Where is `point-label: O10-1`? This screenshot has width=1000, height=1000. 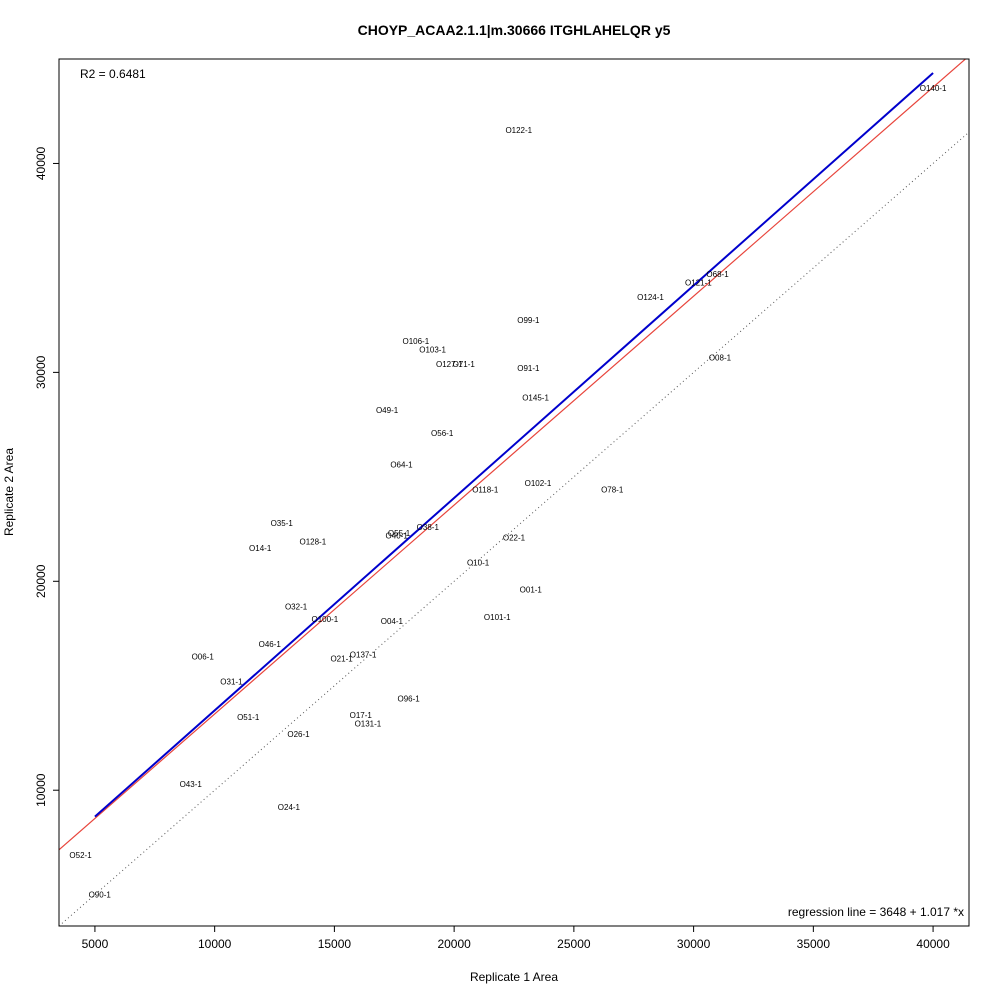
point-label: O10-1 is located at coordinates (478, 562).